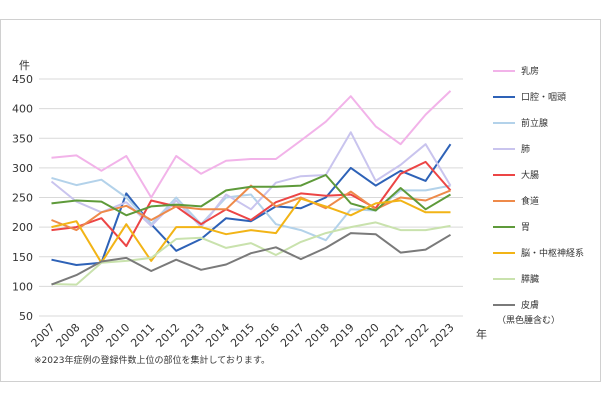 The width and height of the screenshot is (601, 419). I want to click on legend-label: 乳房, so click(530, 71).